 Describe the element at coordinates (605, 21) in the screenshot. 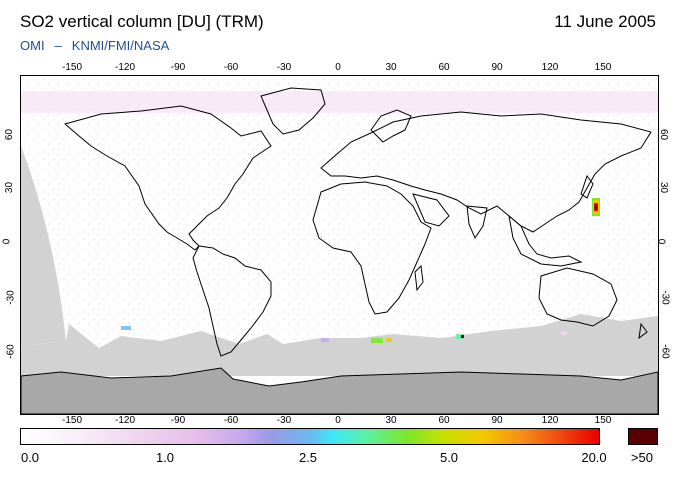

I see `map-date: 11 June 2005` at that location.